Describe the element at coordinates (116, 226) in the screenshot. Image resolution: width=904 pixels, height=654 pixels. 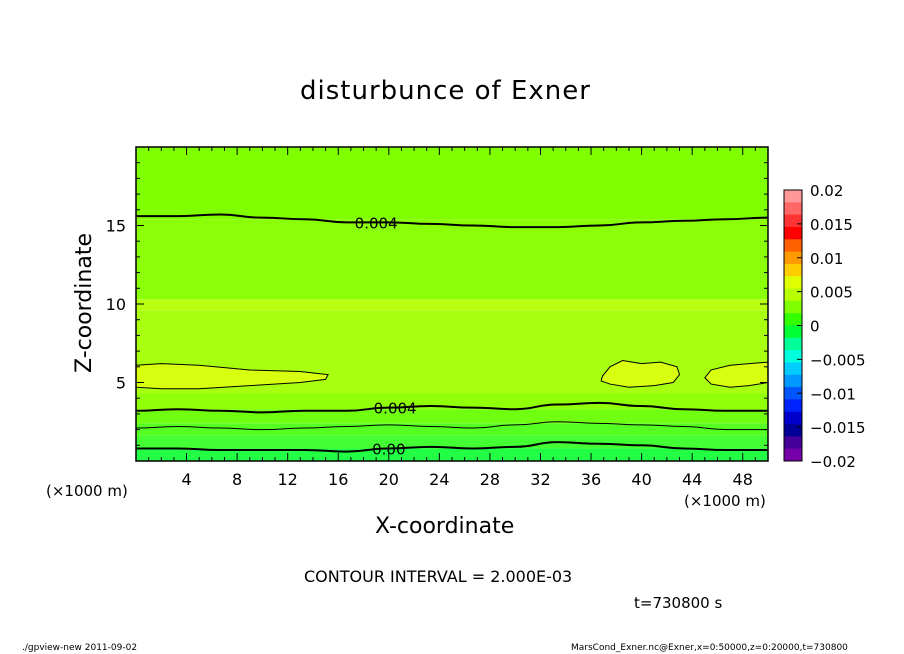
I see `y-tick-label: 15` at that location.